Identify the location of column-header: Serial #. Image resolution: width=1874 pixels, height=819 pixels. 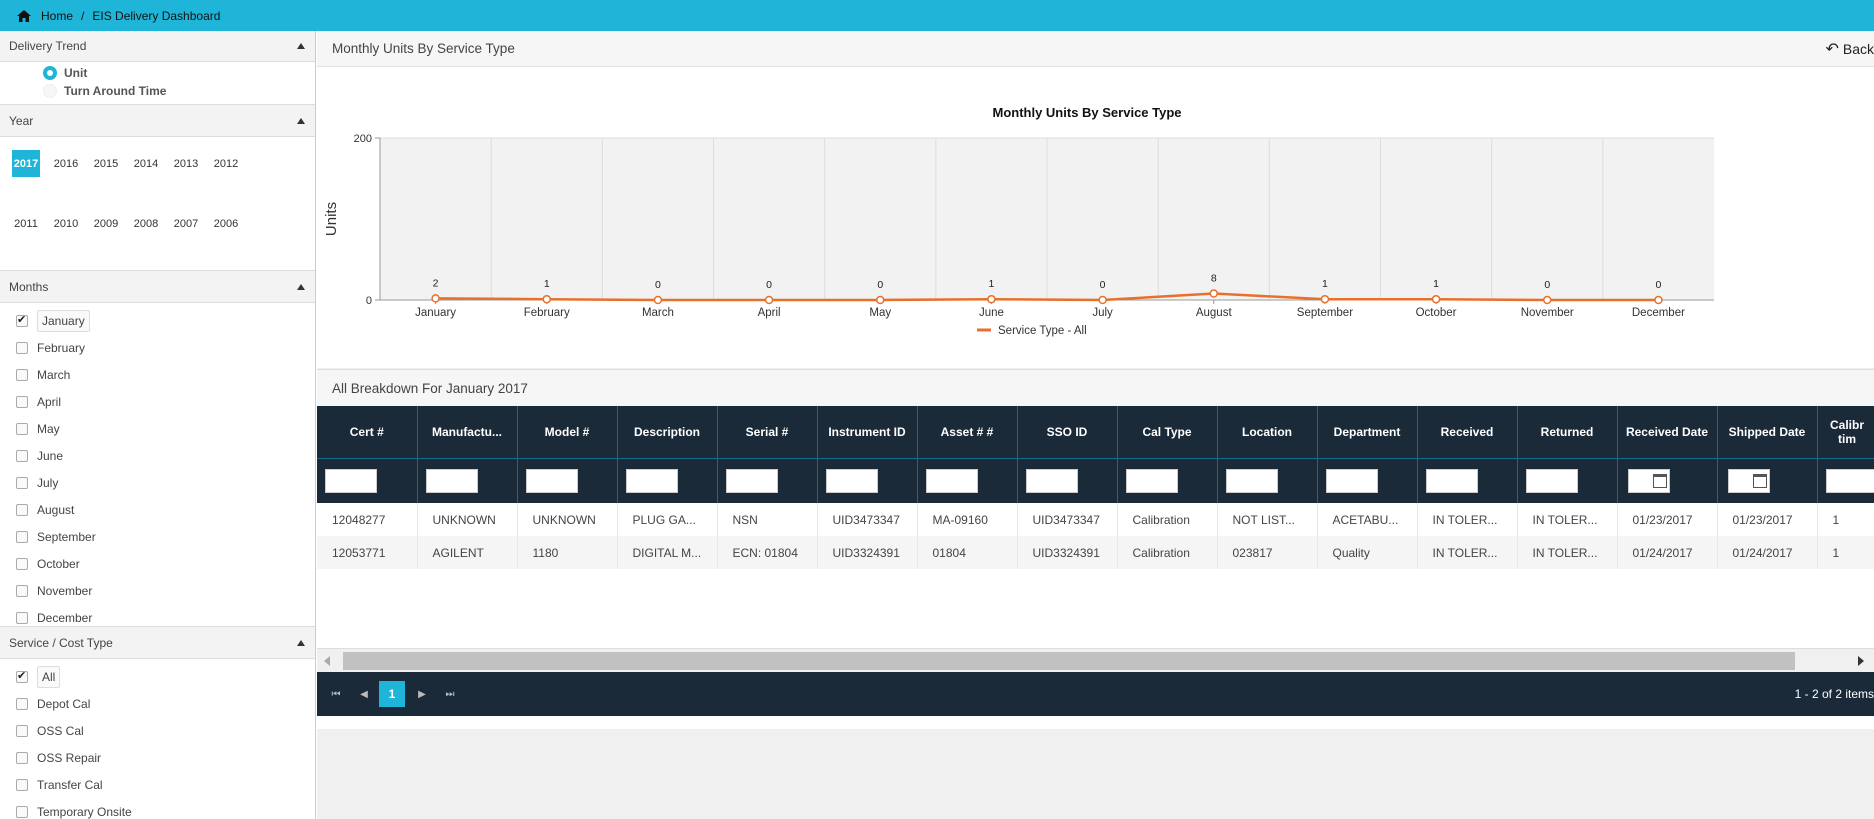
(767, 432).